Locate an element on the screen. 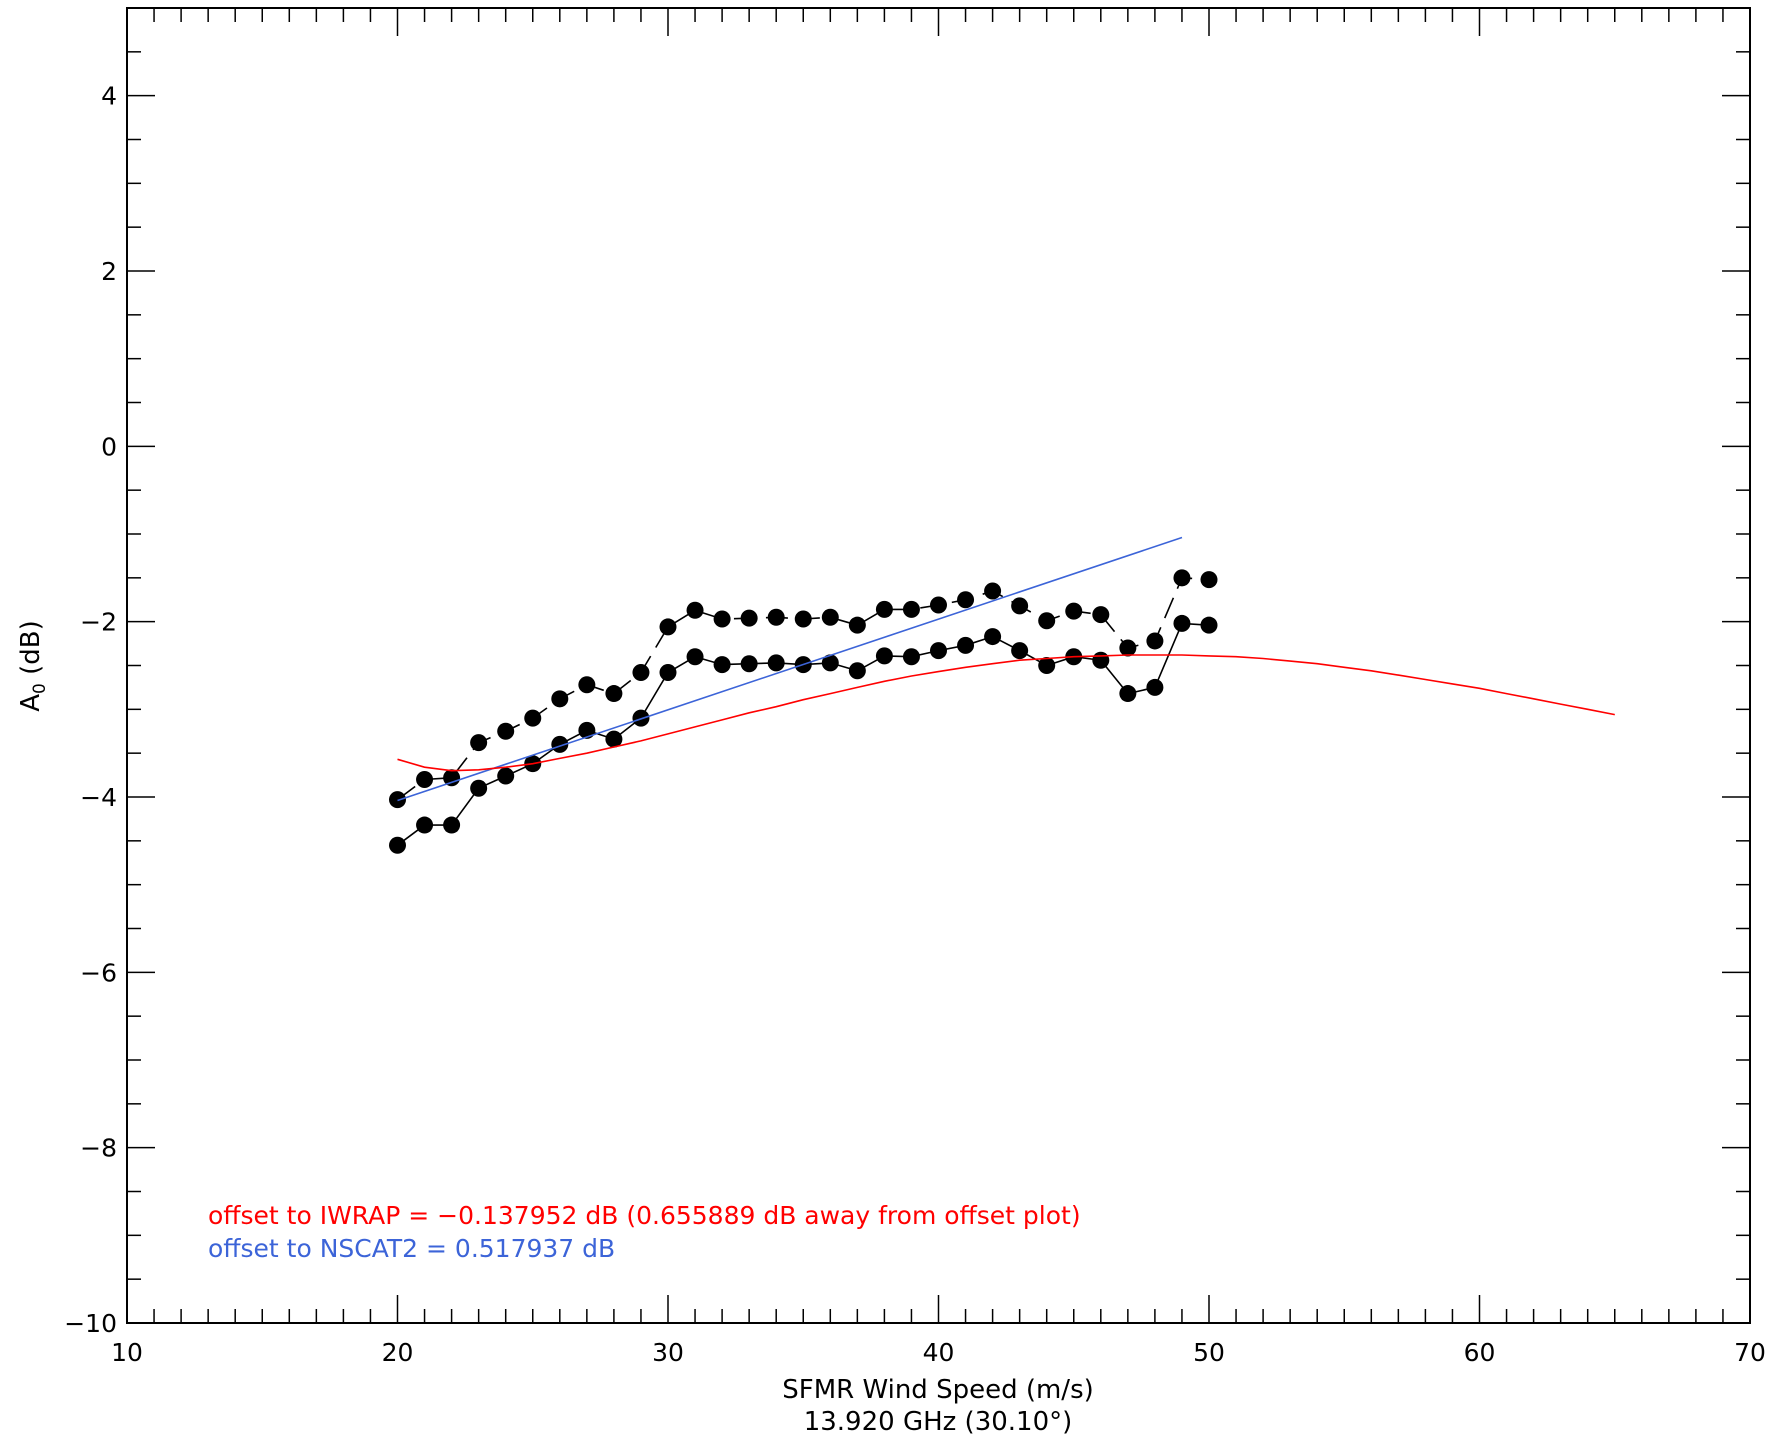 The height and width of the screenshot is (1438, 1775). y-axis-title-main: A is located at coordinates (31, 703).